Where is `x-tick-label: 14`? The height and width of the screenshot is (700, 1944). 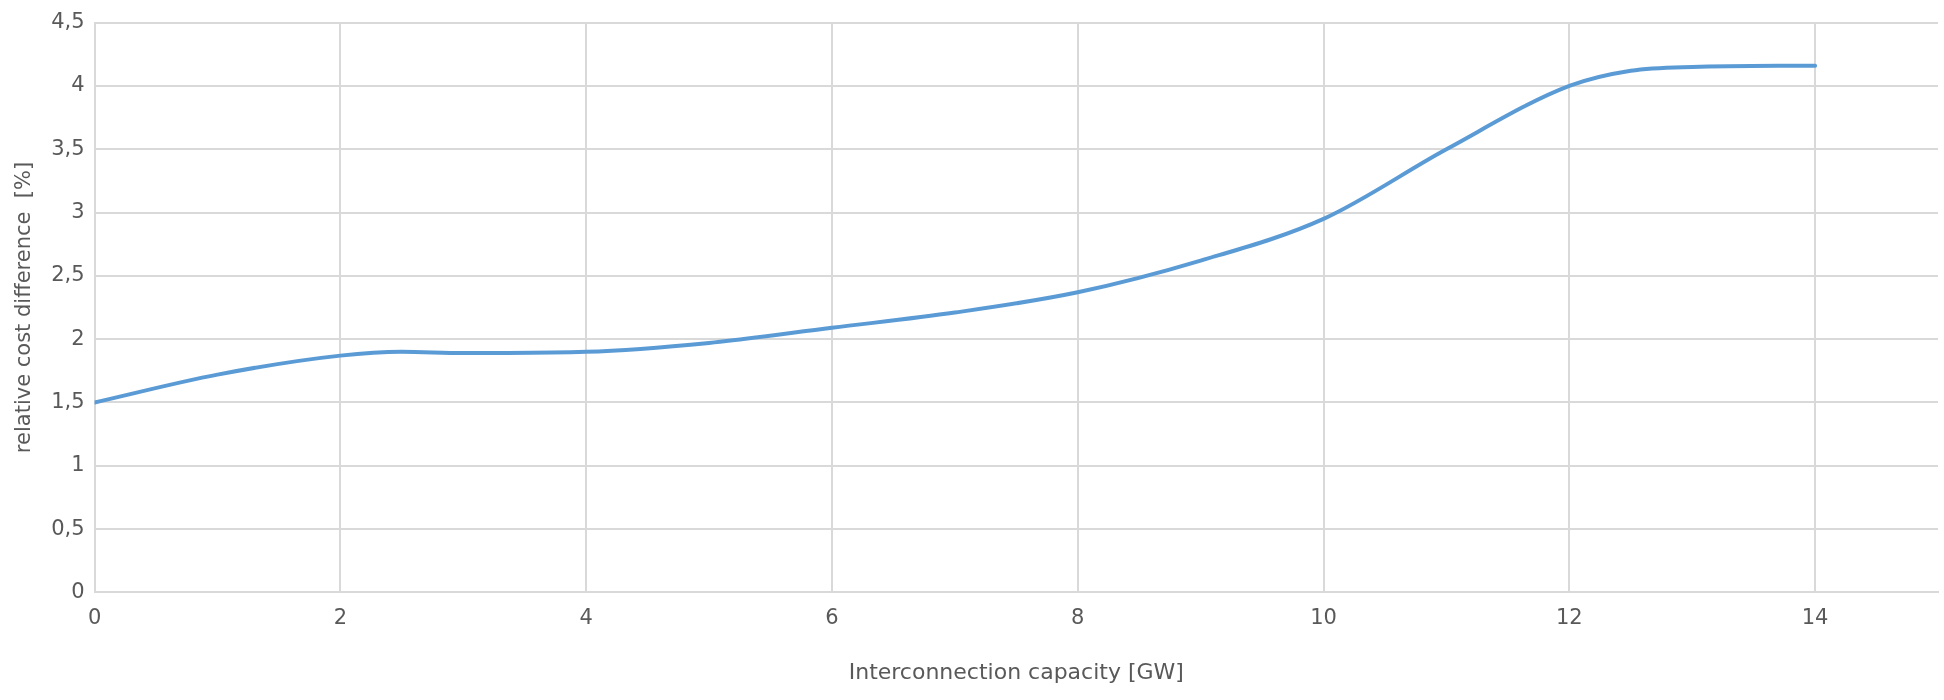 x-tick-label: 14 is located at coordinates (1815, 617).